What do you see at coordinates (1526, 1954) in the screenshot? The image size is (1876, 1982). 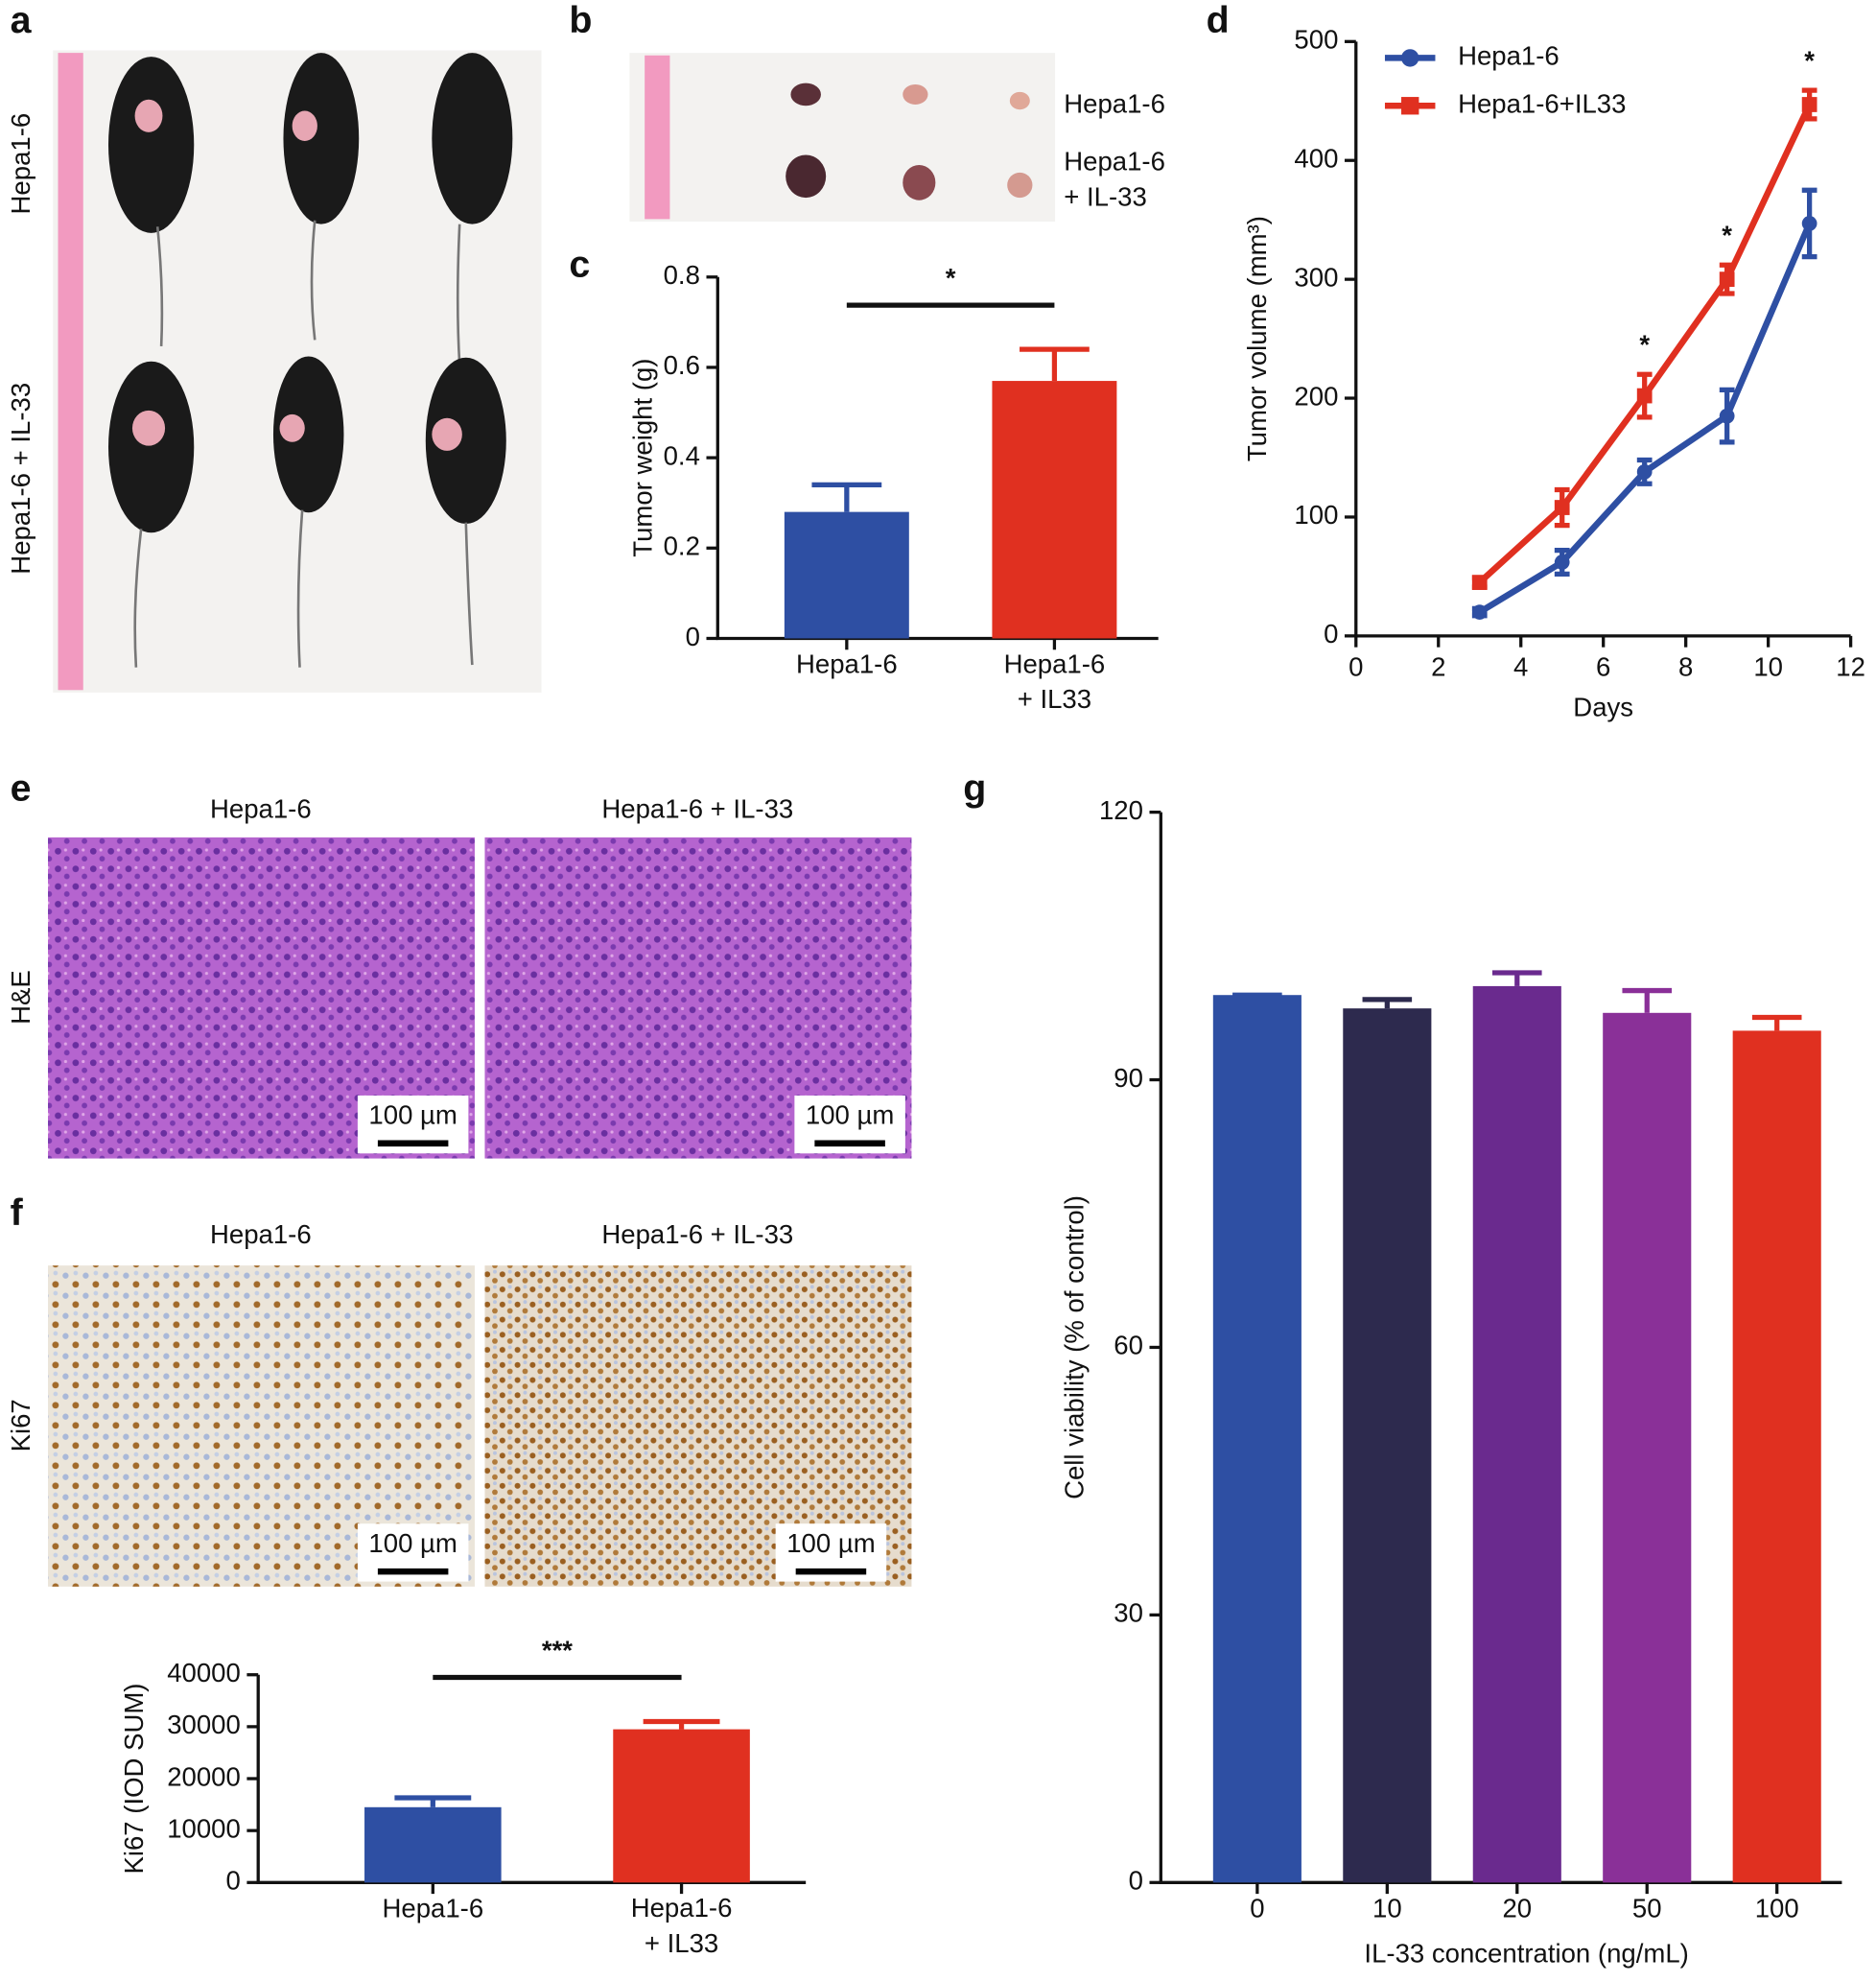 I see `x-axis-label: IL-33 concentration (ng/mL)` at bounding box center [1526, 1954].